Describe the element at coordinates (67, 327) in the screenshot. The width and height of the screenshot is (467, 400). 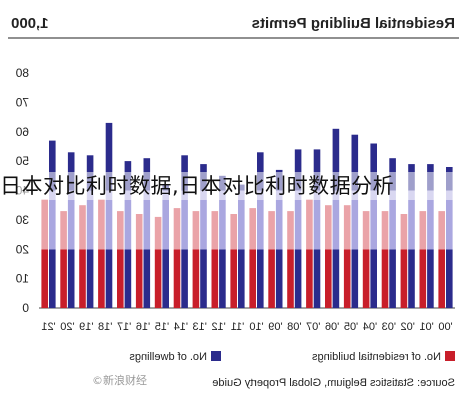
I see `x-tick-label: '20` at that location.